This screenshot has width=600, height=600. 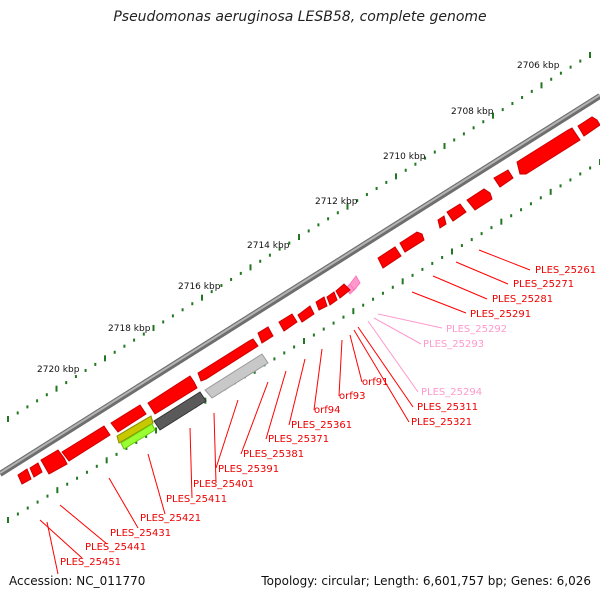 I want to click on gene-label: PLES_25451, so click(x=90, y=562).